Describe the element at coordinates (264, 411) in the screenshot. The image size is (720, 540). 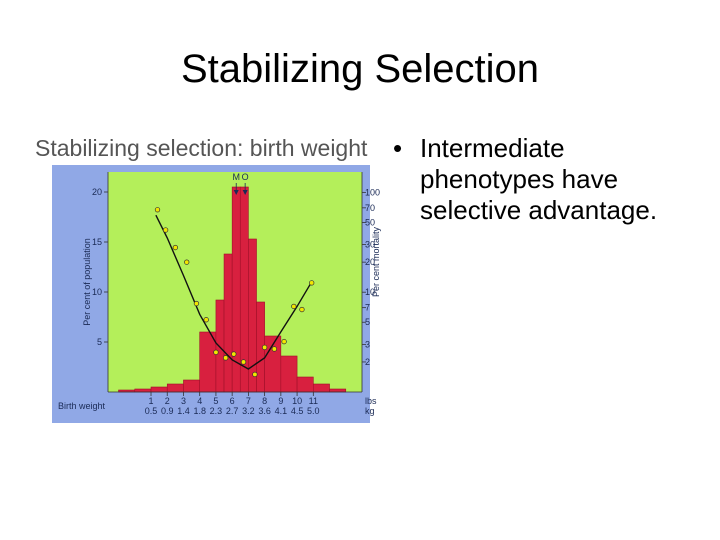
I see `kg-tick-label: 3.6` at that location.